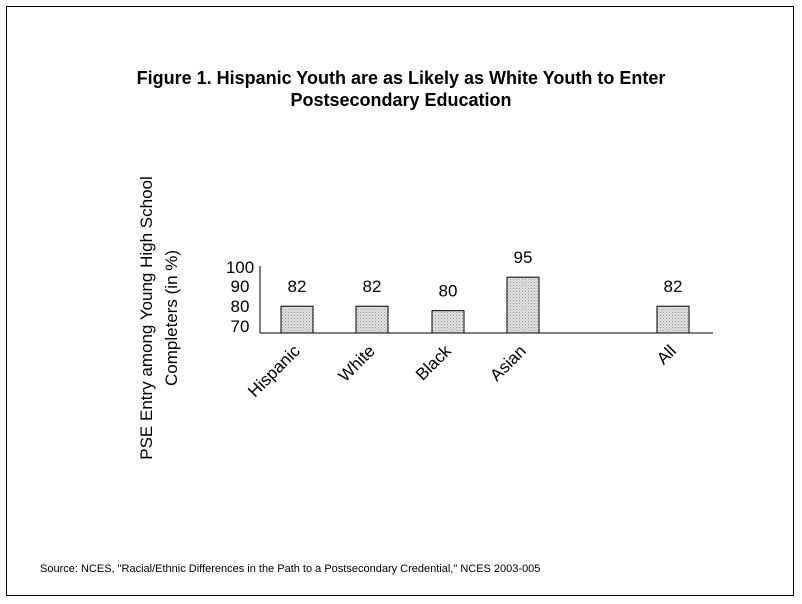  What do you see at coordinates (372, 319) in the screenshot?
I see `bar-white` at bounding box center [372, 319].